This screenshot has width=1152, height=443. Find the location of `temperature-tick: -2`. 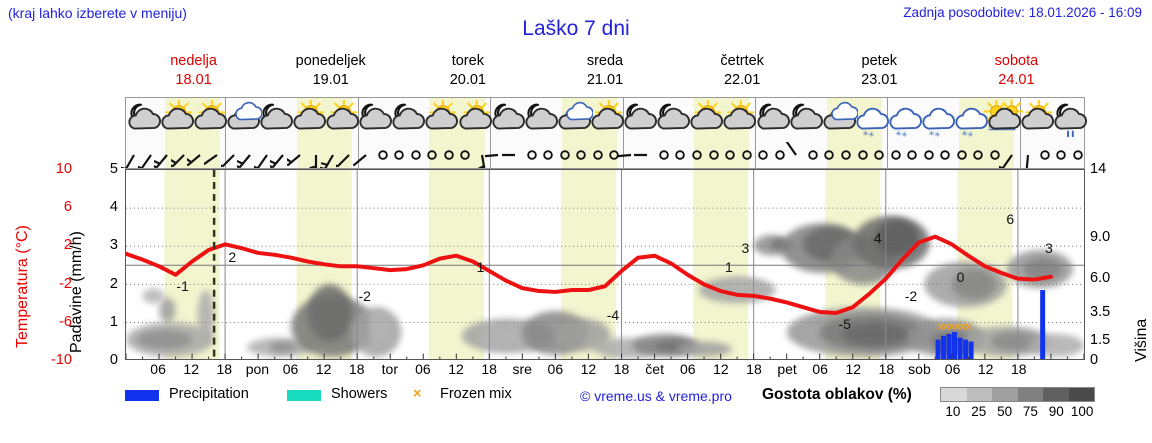

temperature-tick: -2 is located at coordinates (65, 283).